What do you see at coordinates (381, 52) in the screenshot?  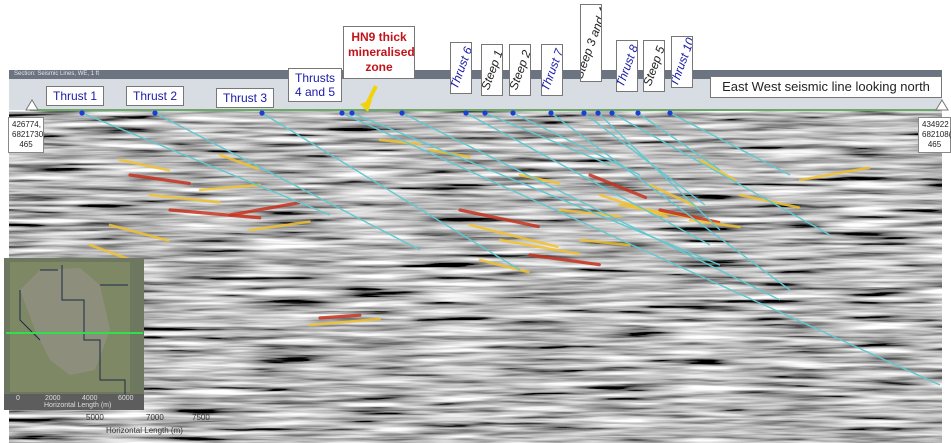 I see `callout-line2: mineralised` at bounding box center [381, 52].